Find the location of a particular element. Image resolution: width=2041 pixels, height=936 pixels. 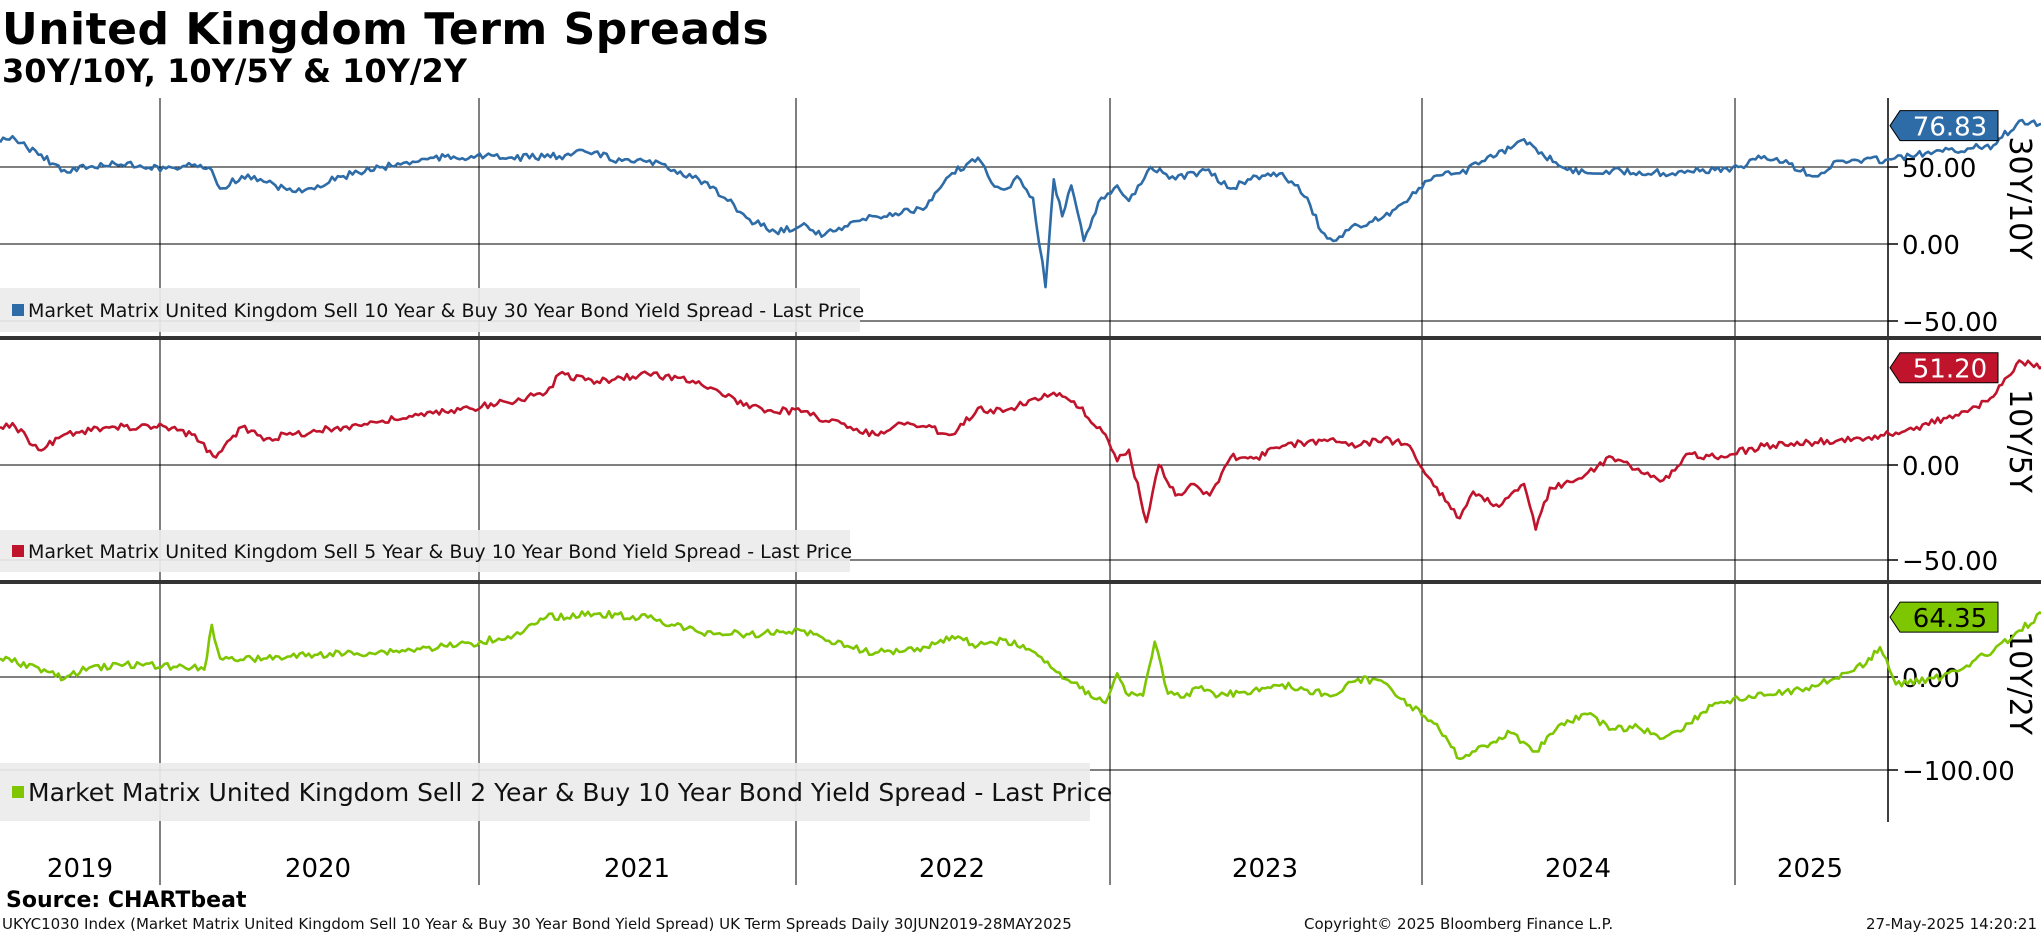

x-tick-label: 2025 is located at coordinates (1810, 869).